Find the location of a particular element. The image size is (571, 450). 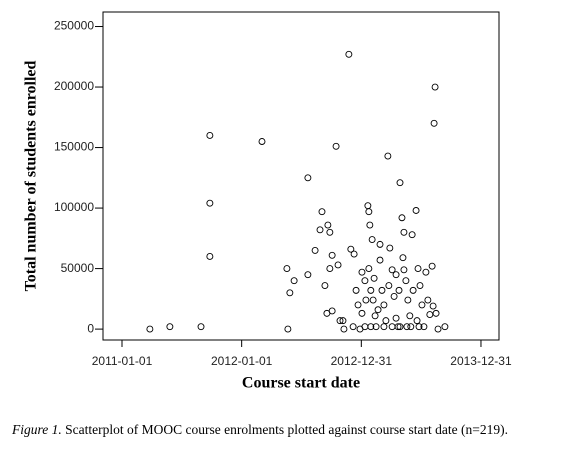

x-tick-label: 2012-12-31 is located at coordinates (362, 361).